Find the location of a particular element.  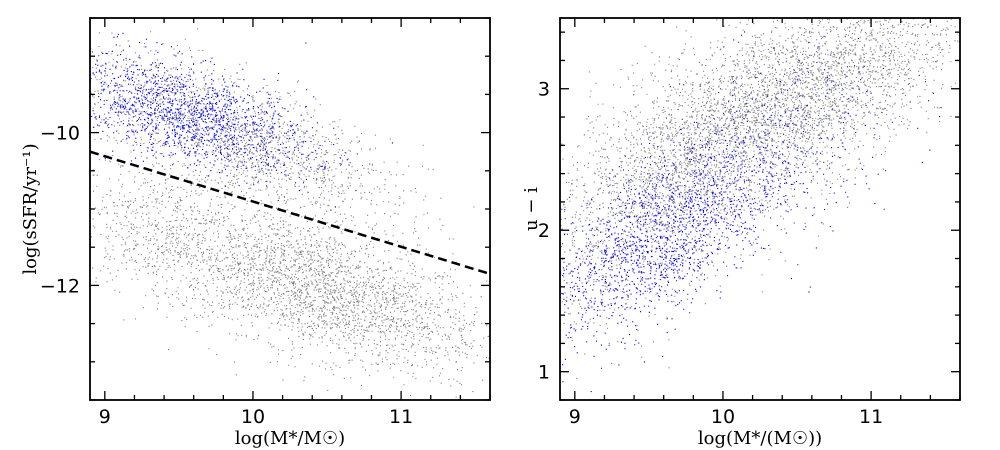

right-x-axis-label: log(M*/(M☉)) is located at coordinates (760, 438).